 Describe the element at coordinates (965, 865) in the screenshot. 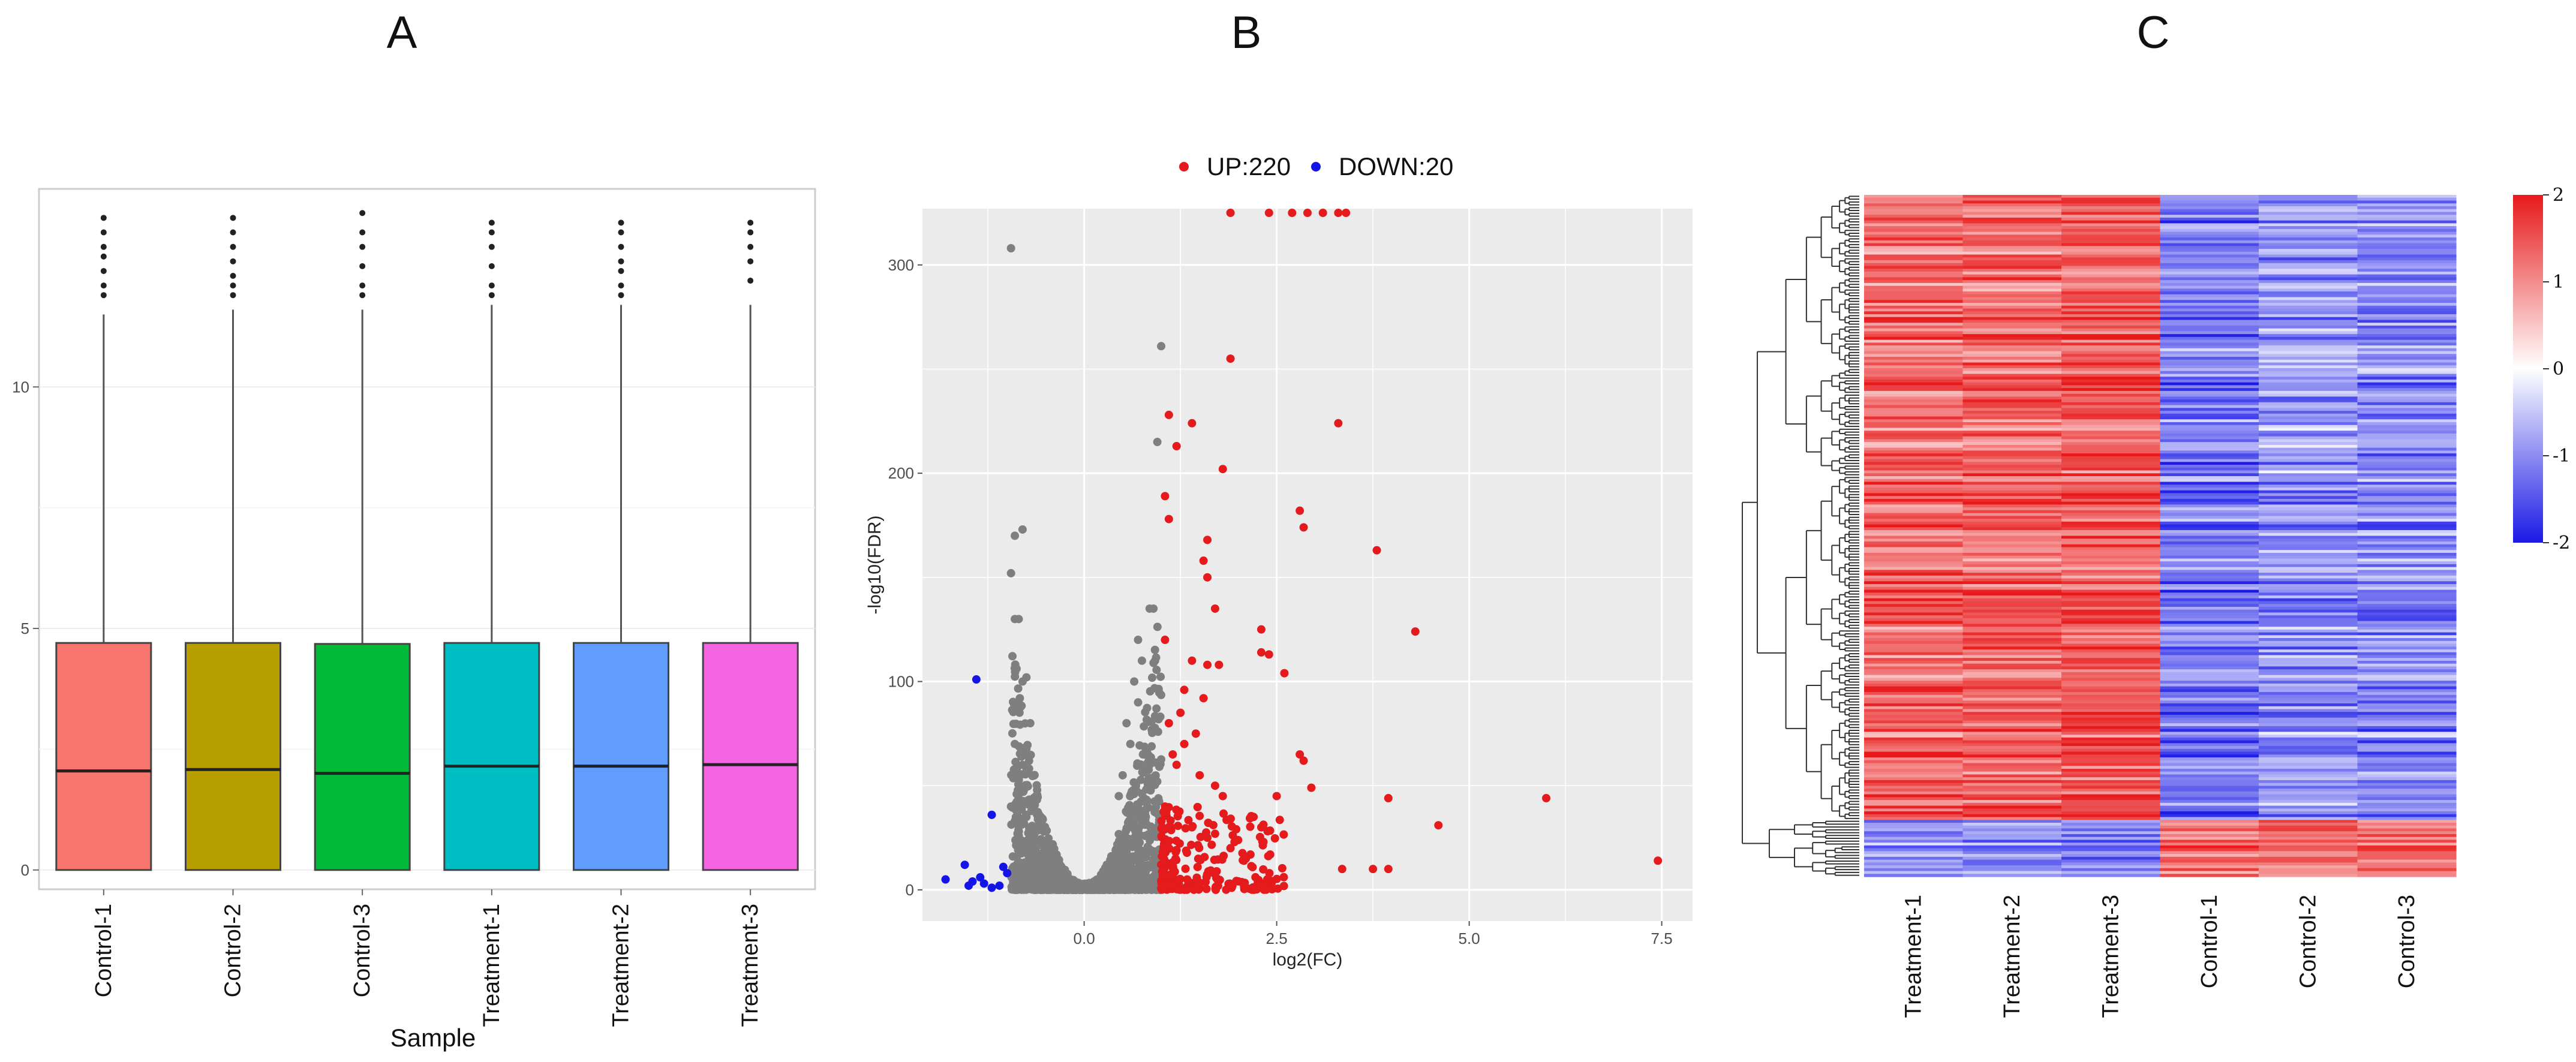

I see `volcano-point-down` at that location.